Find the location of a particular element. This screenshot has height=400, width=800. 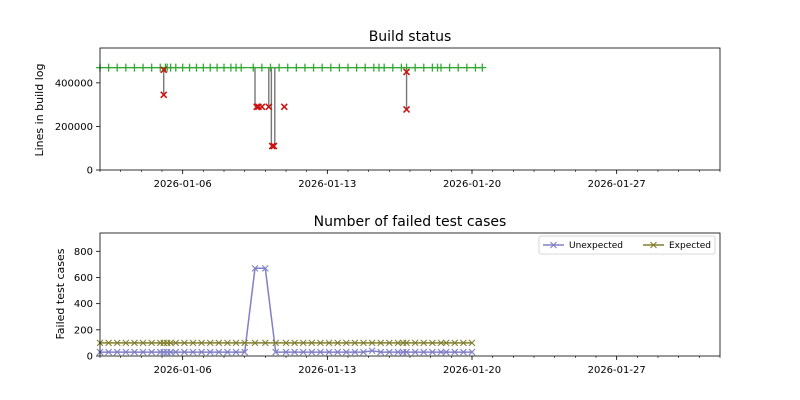

legend-unexpected-label: Unexpected is located at coordinates (596, 246).